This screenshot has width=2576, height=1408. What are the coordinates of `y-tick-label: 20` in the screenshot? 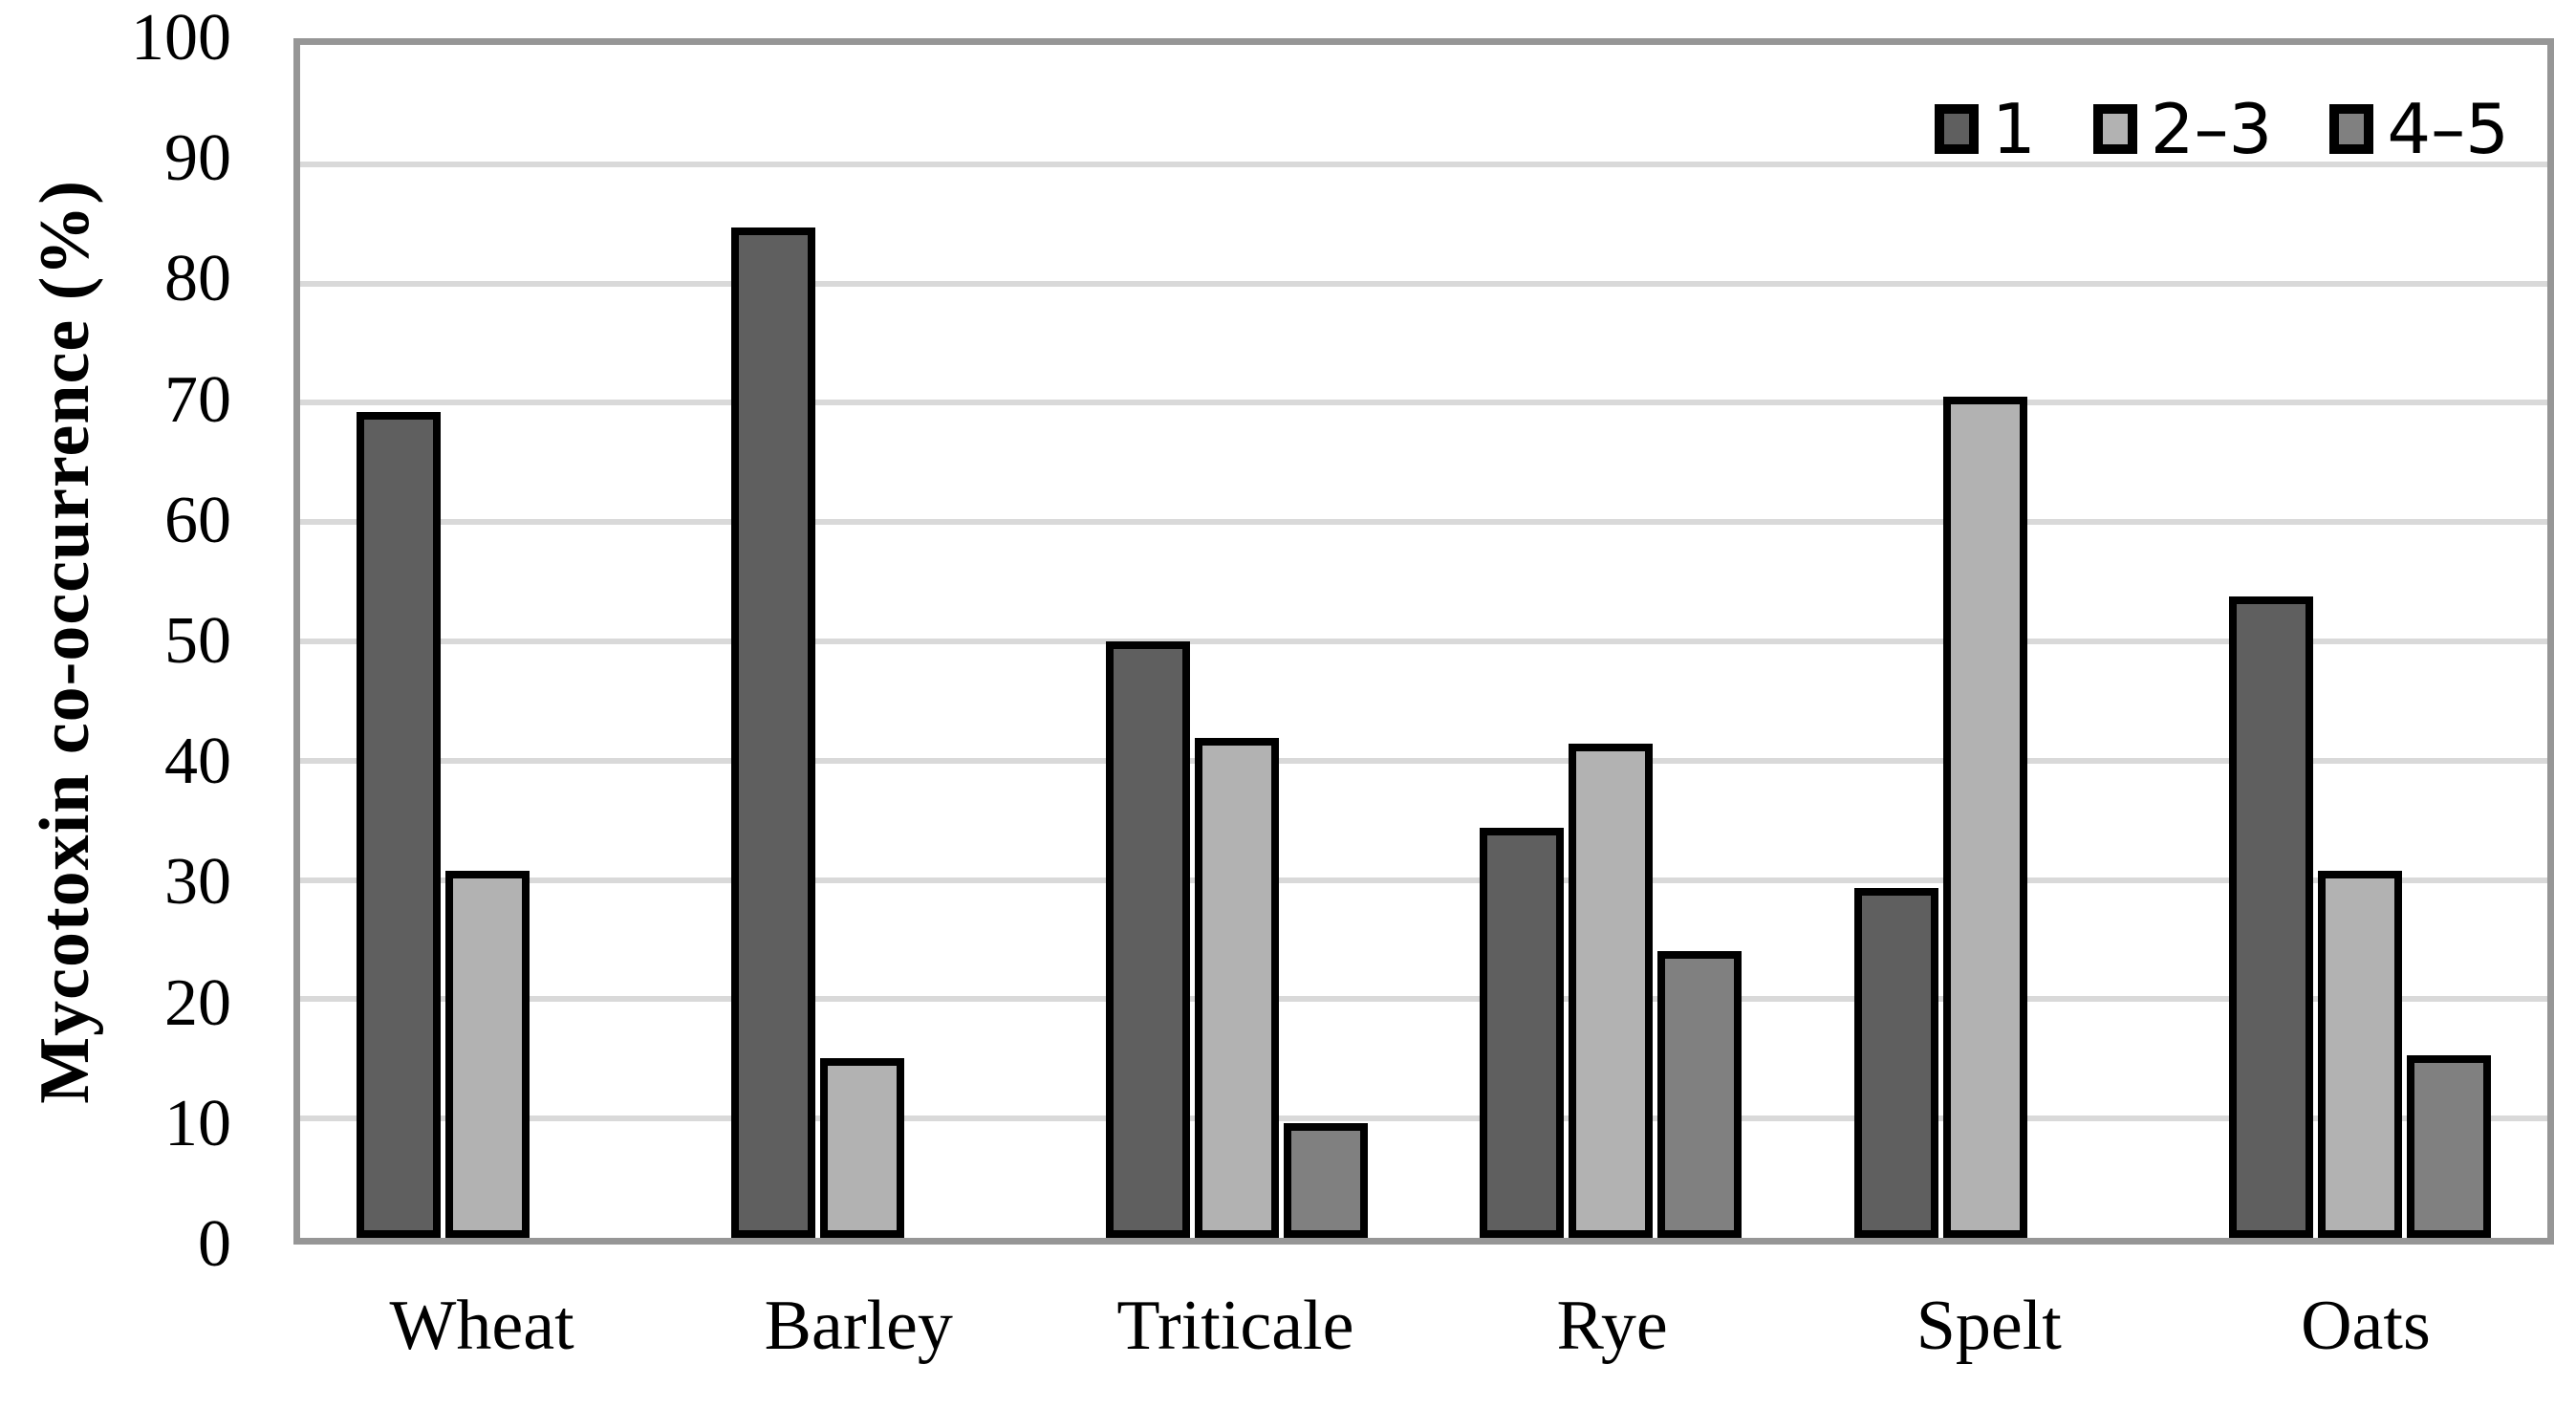 It's located at (197, 1003).